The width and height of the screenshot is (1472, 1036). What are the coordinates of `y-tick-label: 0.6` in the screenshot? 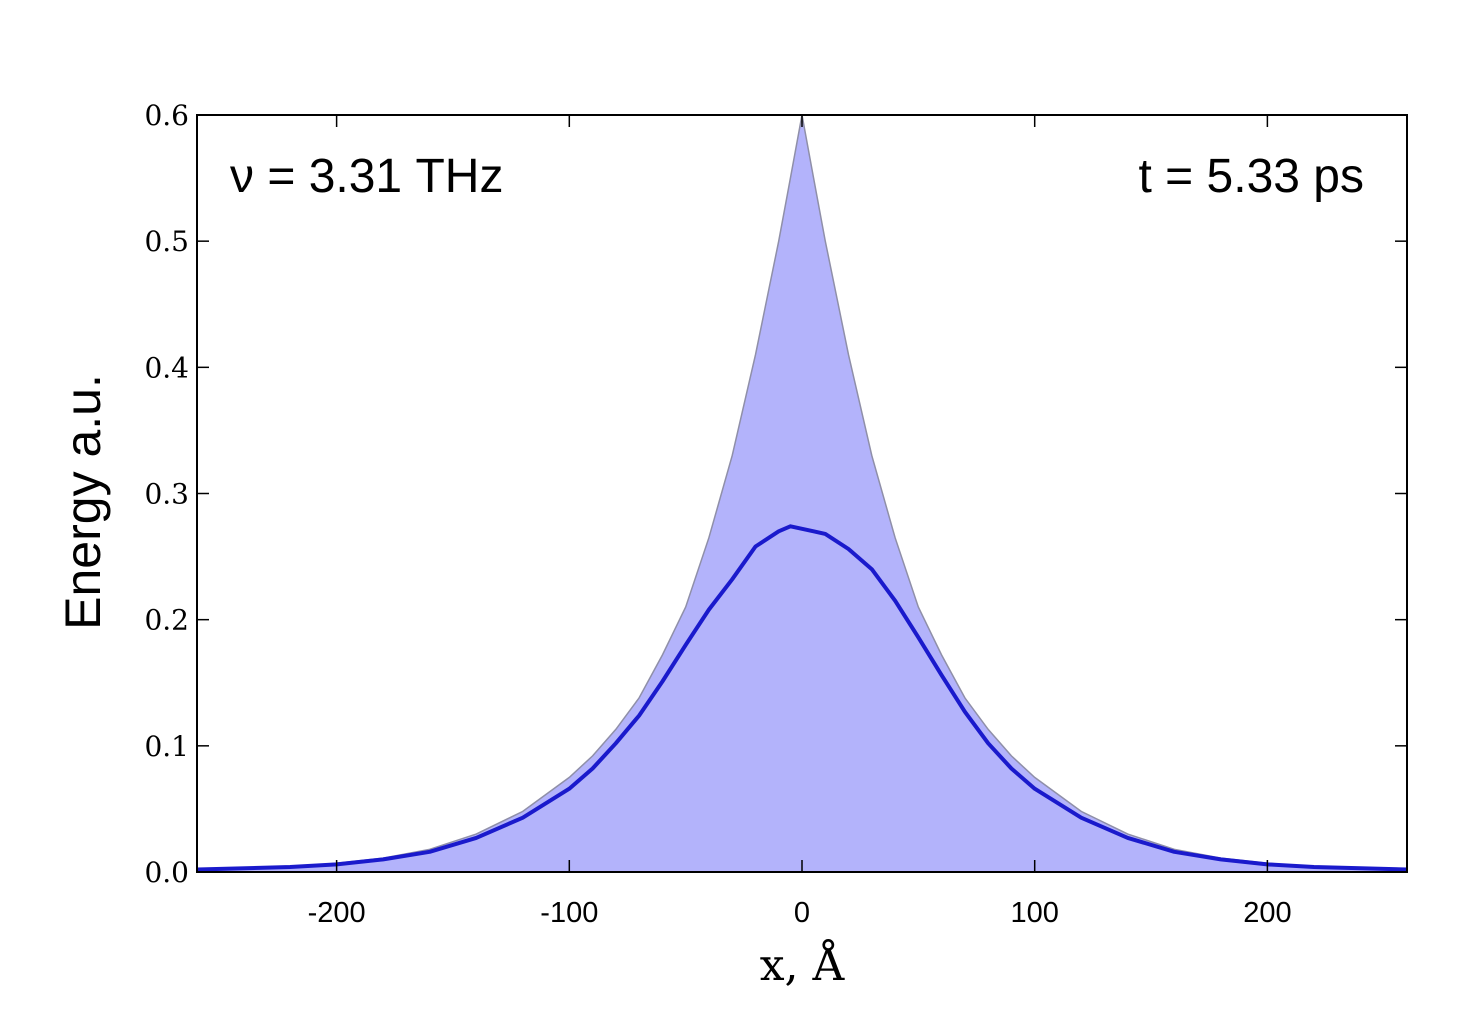 It's located at (166, 115).